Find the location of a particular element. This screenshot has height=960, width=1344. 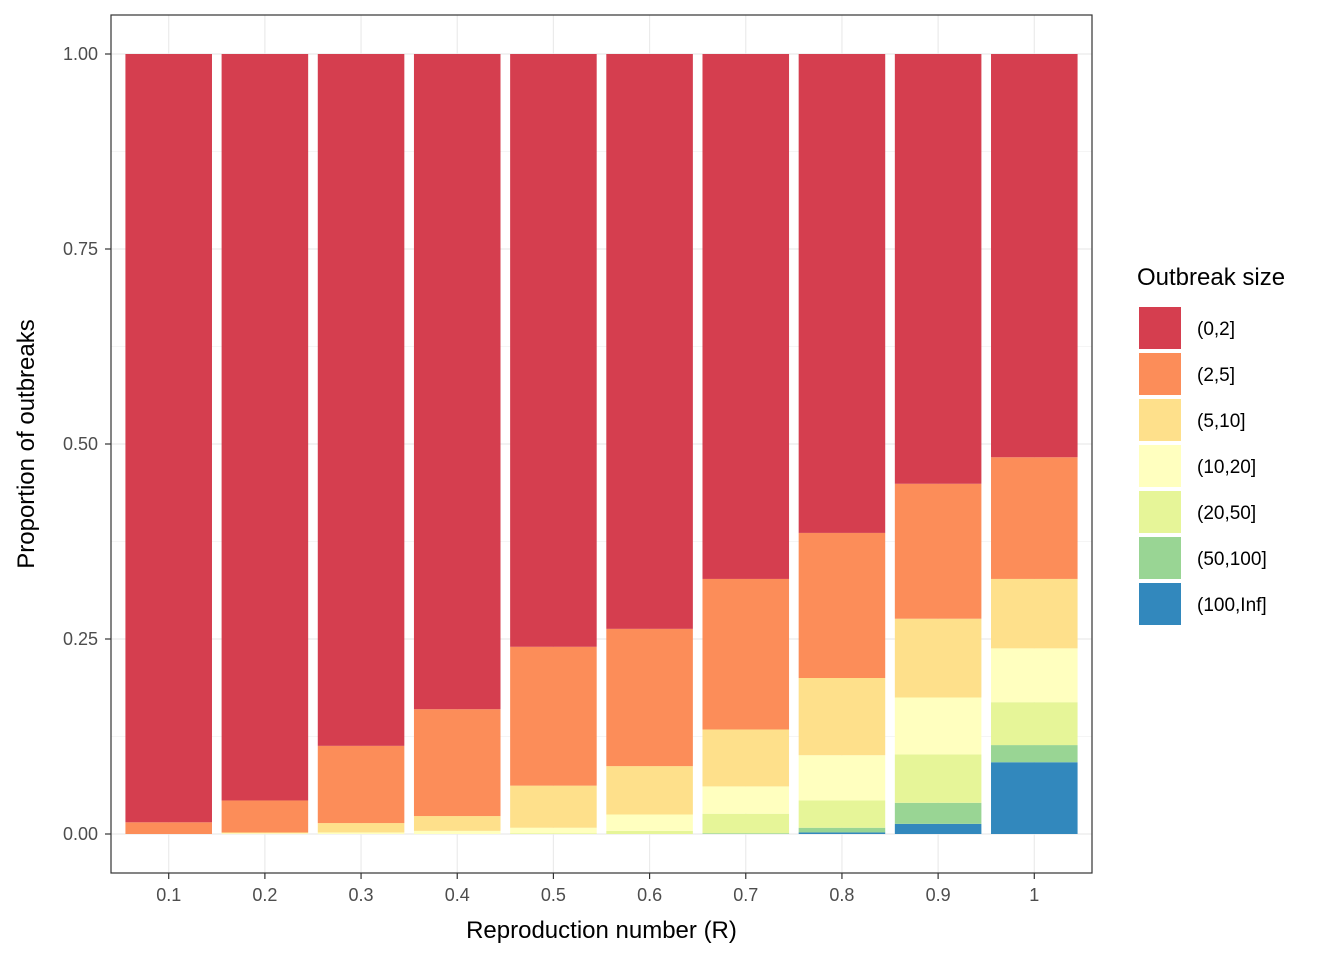

bar-stack-0.3 is located at coordinates (361, 444).